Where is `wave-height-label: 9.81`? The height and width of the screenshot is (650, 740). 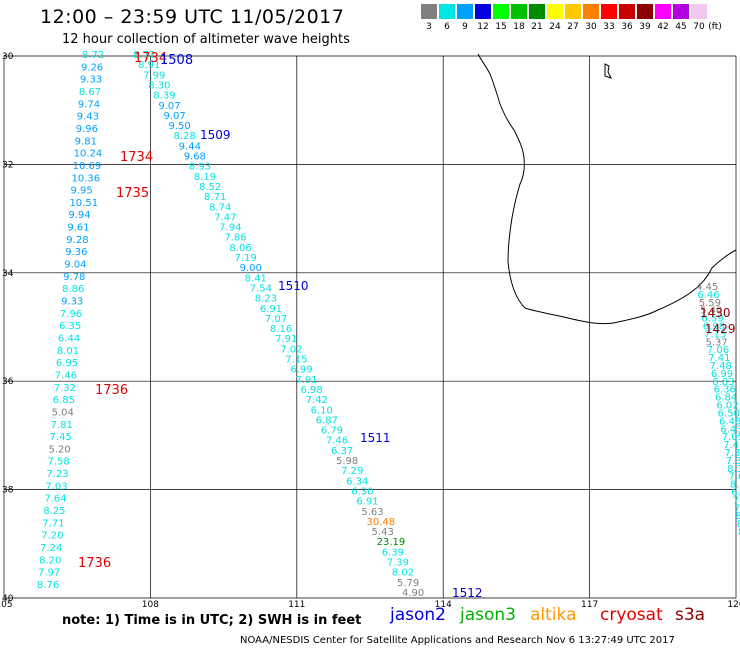
wave-height-label: 9.81 is located at coordinates (86, 141).